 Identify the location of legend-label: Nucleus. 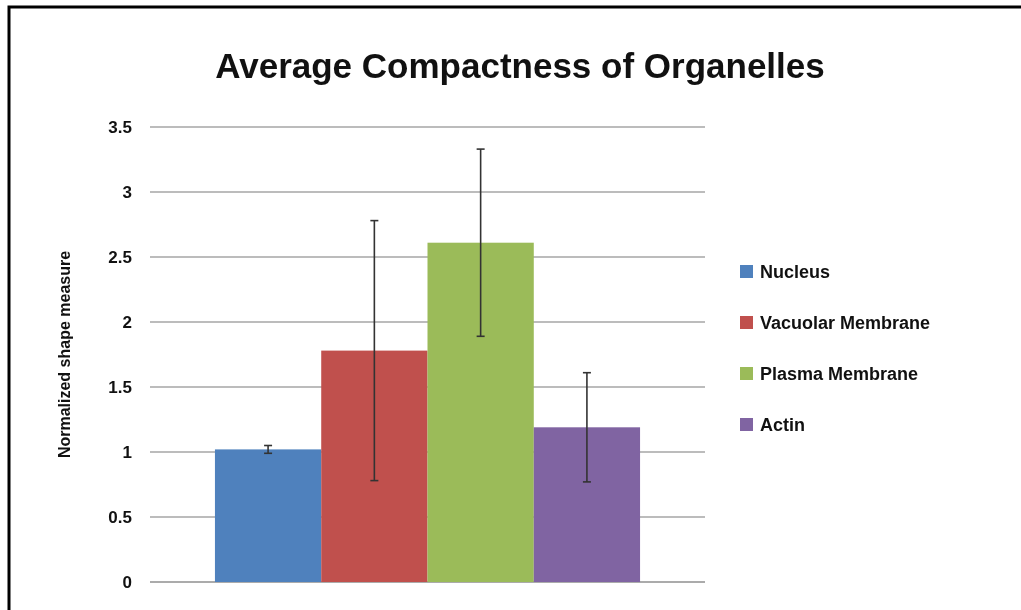
(795, 272).